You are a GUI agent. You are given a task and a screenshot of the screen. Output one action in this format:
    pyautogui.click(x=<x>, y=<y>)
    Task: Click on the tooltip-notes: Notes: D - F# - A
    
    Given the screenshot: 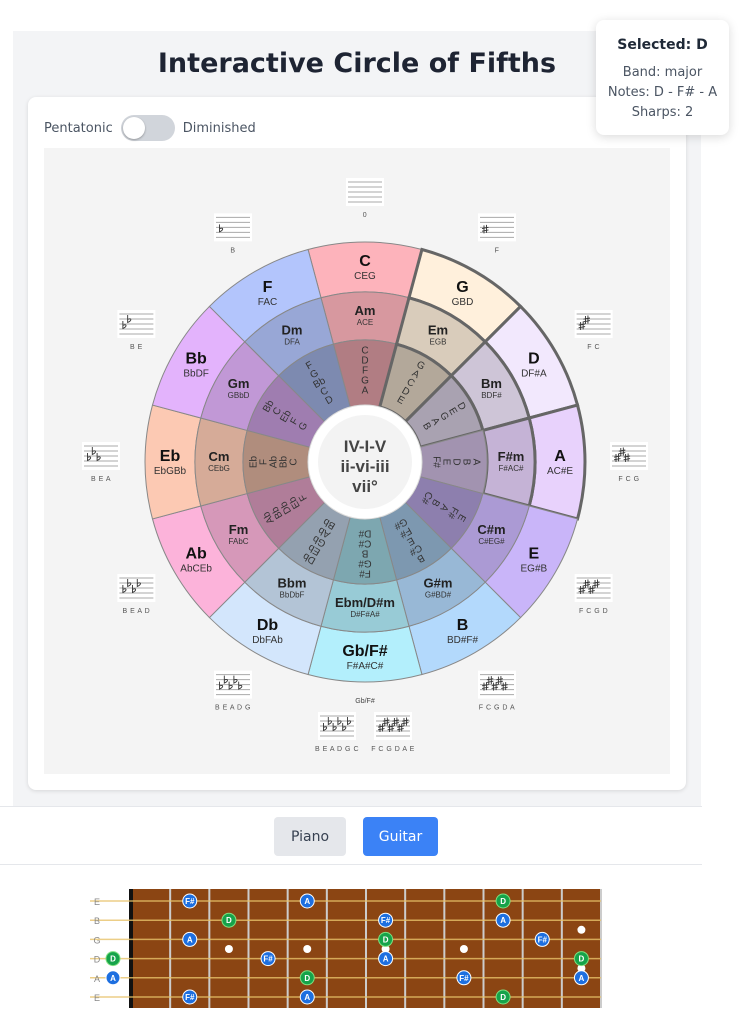 What is the action you would take?
    pyautogui.click(x=662, y=92)
    